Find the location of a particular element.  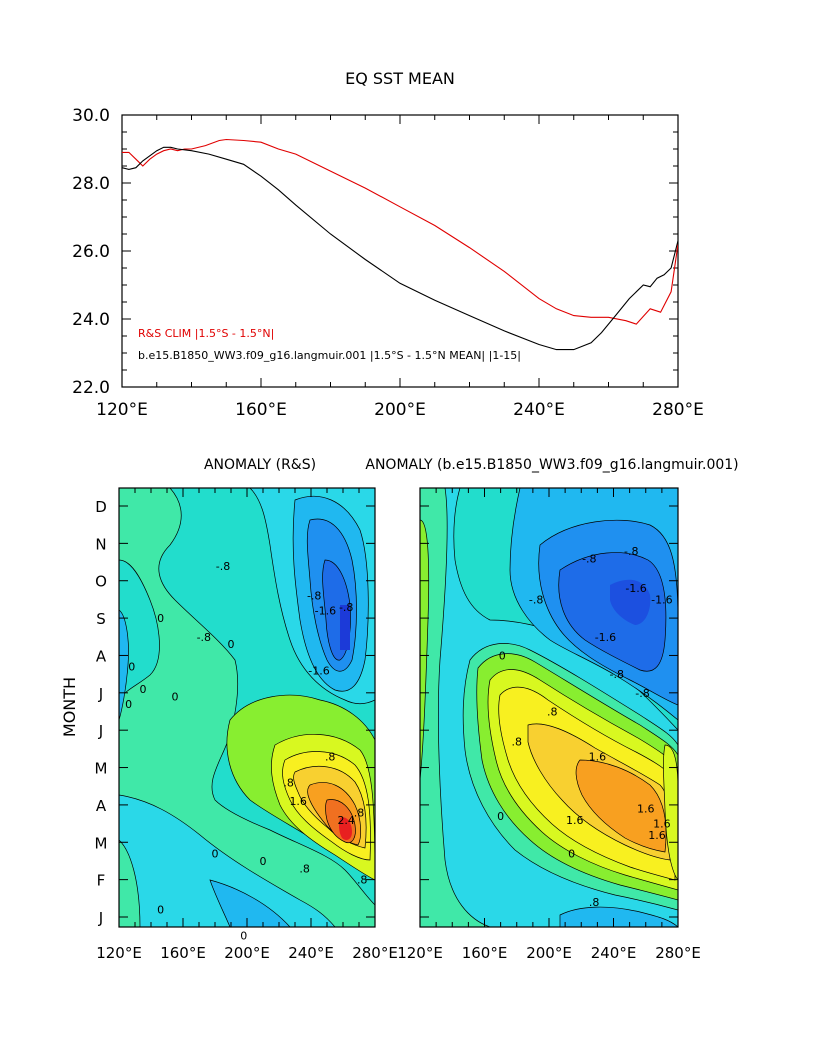

top-x-tick-label: 120°E is located at coordinates (122, 410).